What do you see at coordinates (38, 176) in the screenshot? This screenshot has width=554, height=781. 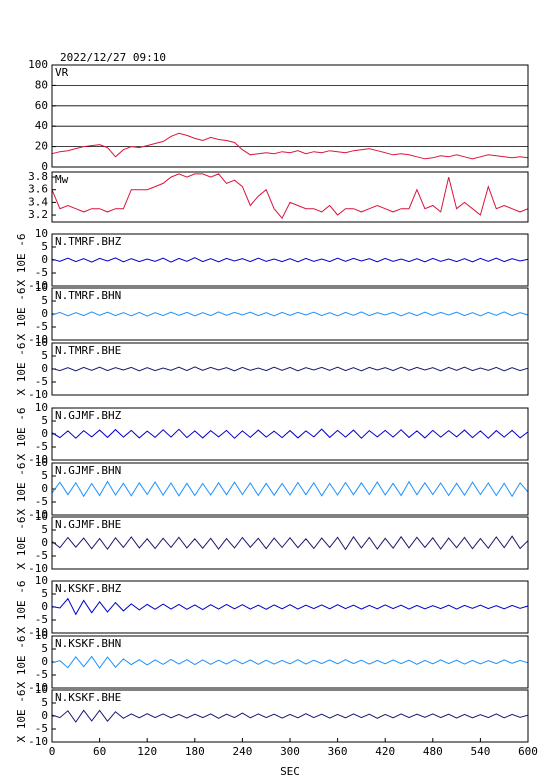 I see `y-tick-label: 3.8` at bounding box center [38, 176].